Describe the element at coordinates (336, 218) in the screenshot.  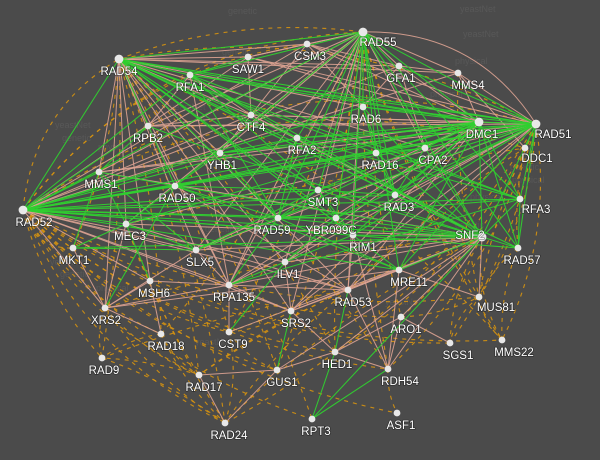
I see `graph-node-ybr099c` at that location.